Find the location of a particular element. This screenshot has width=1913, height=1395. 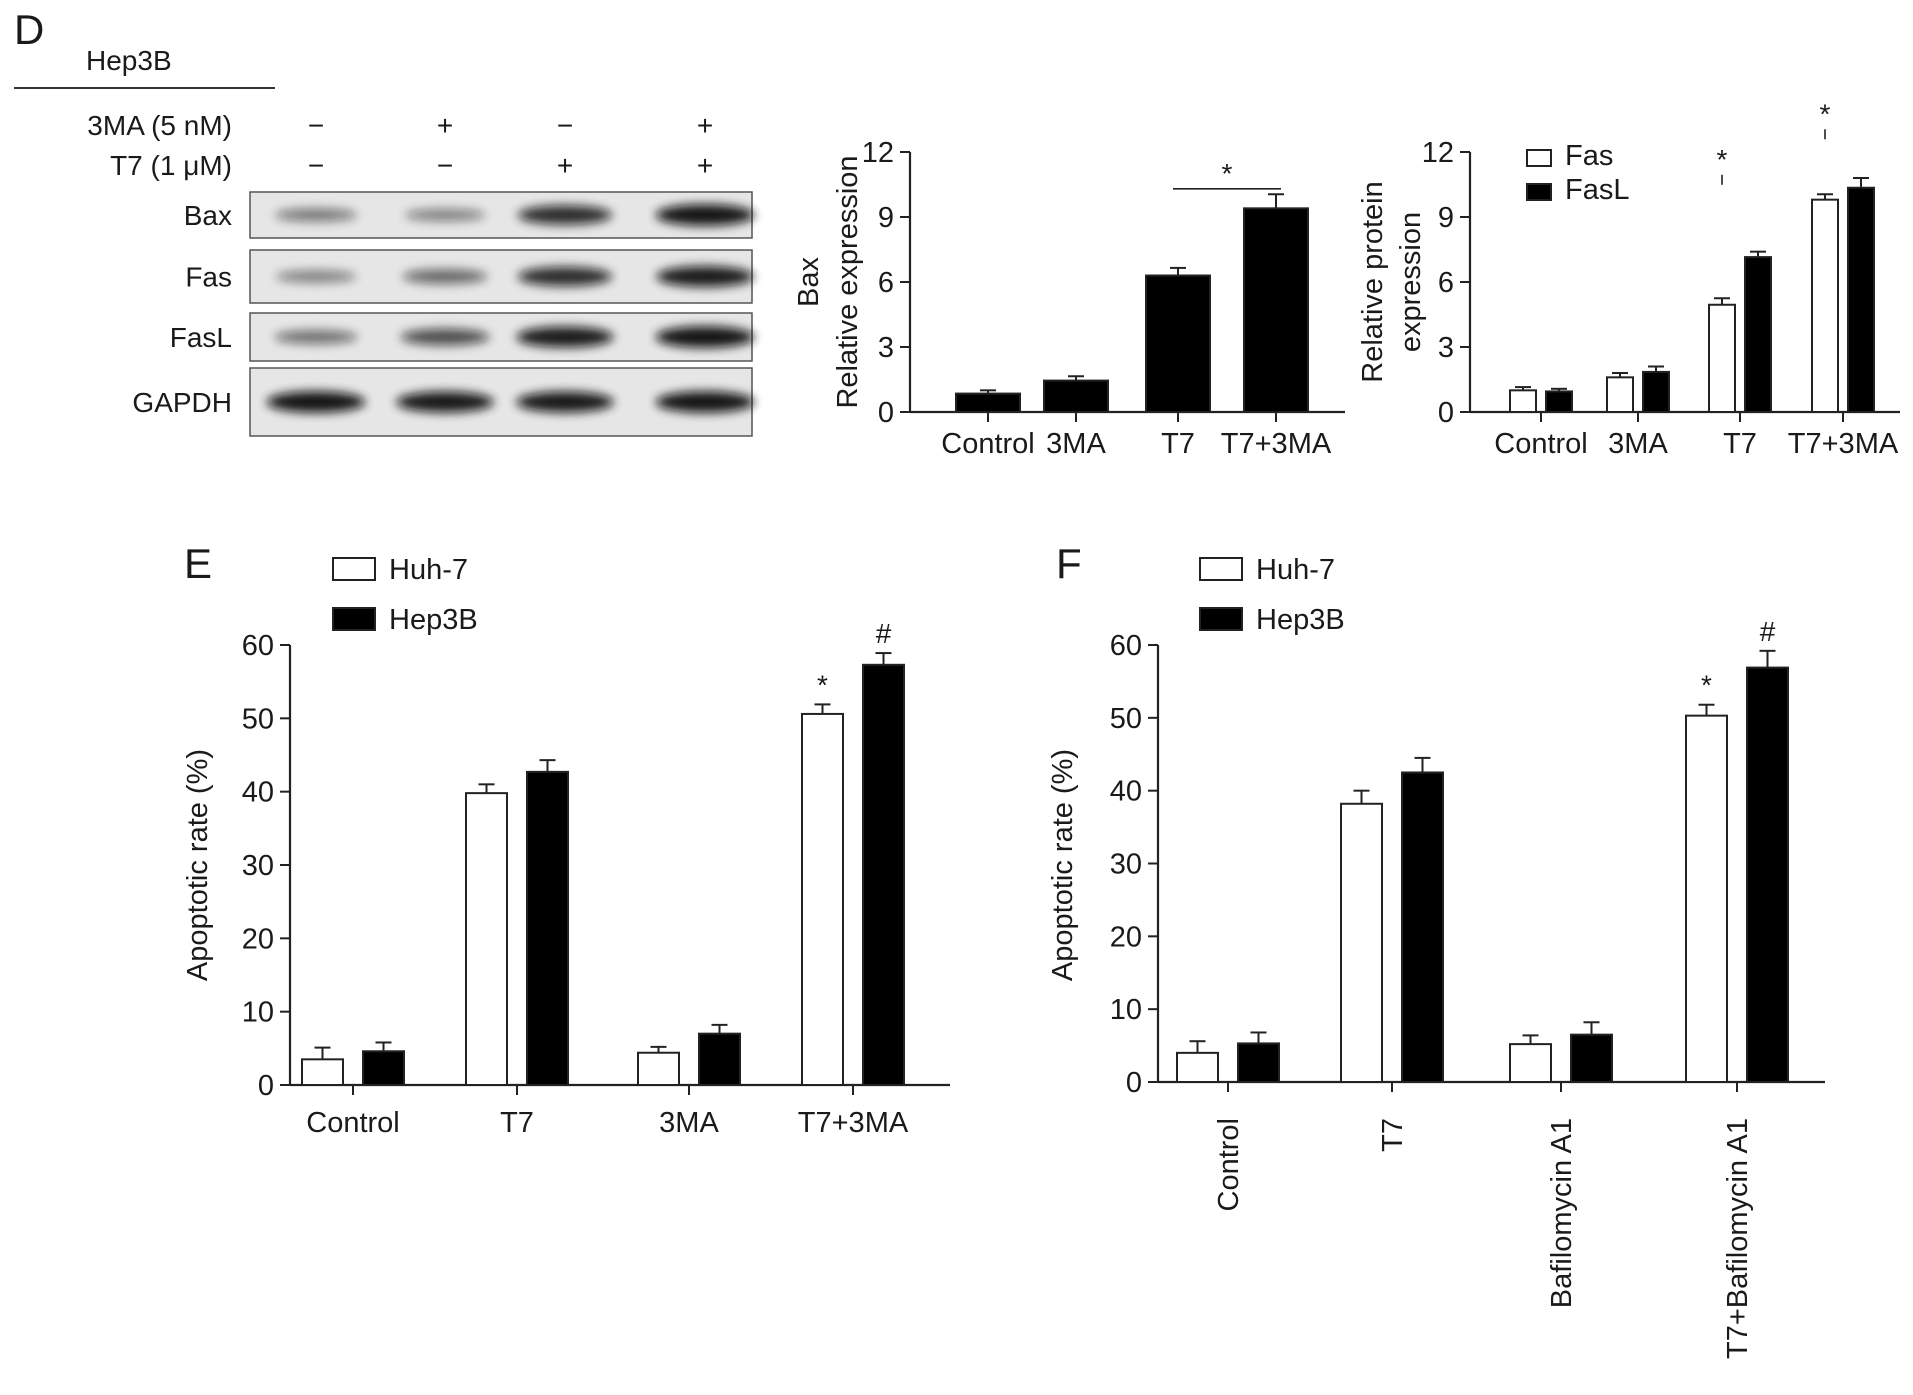

condition-label: 3MA (5 nM) is located at coordinates (159, 125).